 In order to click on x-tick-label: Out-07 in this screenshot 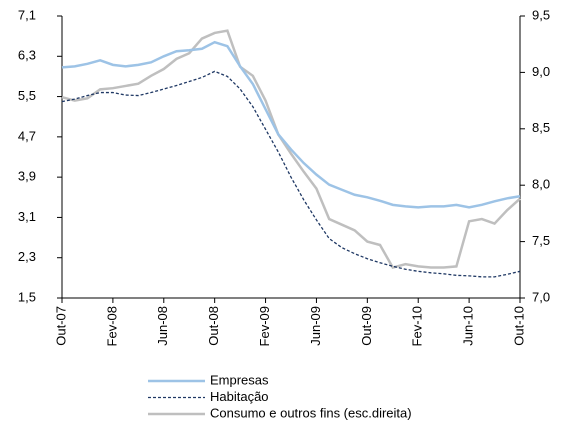, I will do `click(60, 326)`.